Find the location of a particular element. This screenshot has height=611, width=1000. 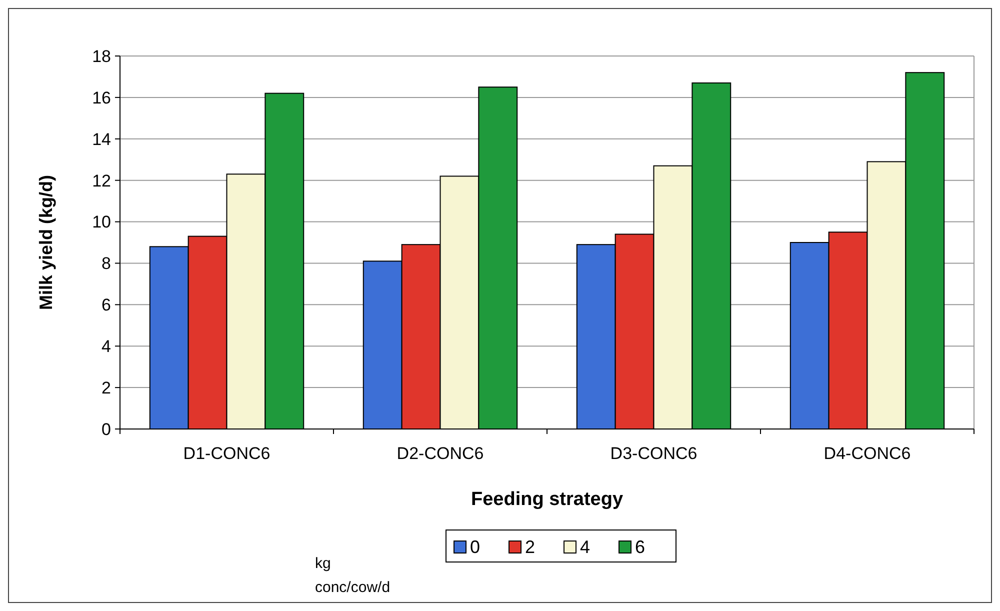

x-tick-label: D3-CONC6 is located at coordinates (654, 453).